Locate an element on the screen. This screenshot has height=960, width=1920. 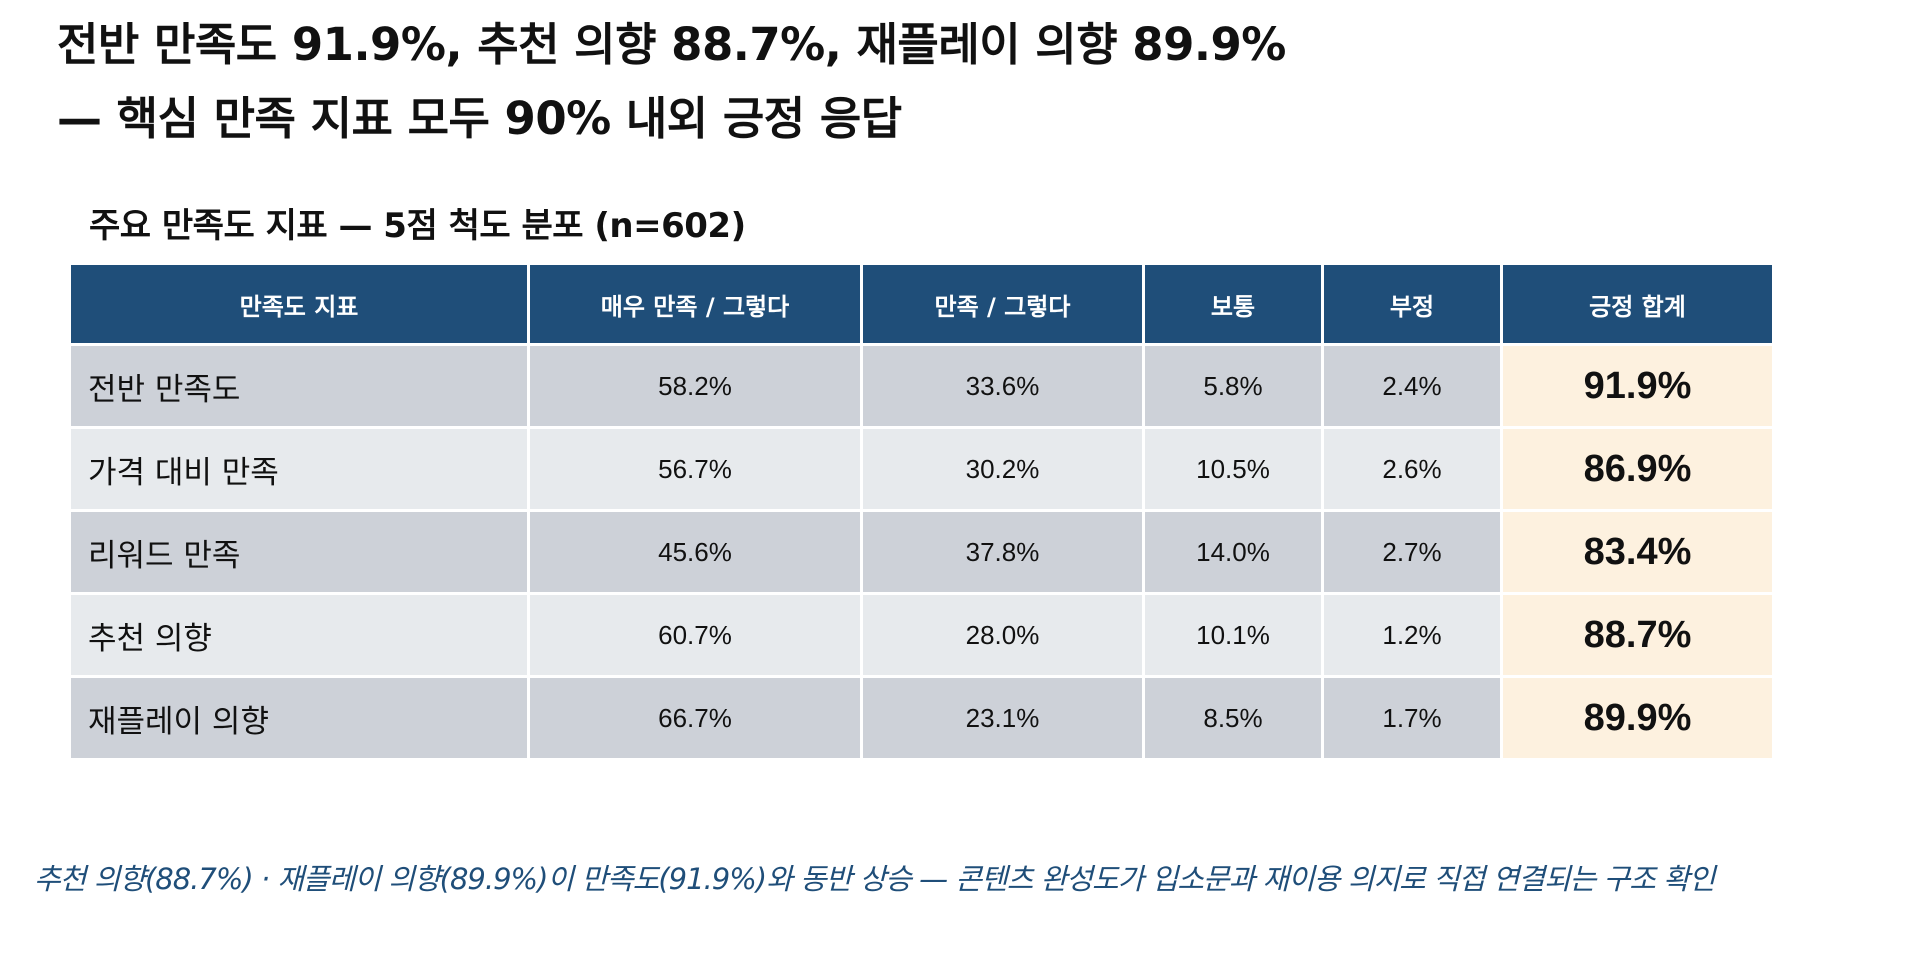
table-row-reward-satisfaction: 리워드 만족 45.6% 37.8% 14.0% 2.7% 83.4% is located at coordinates (921, 552).